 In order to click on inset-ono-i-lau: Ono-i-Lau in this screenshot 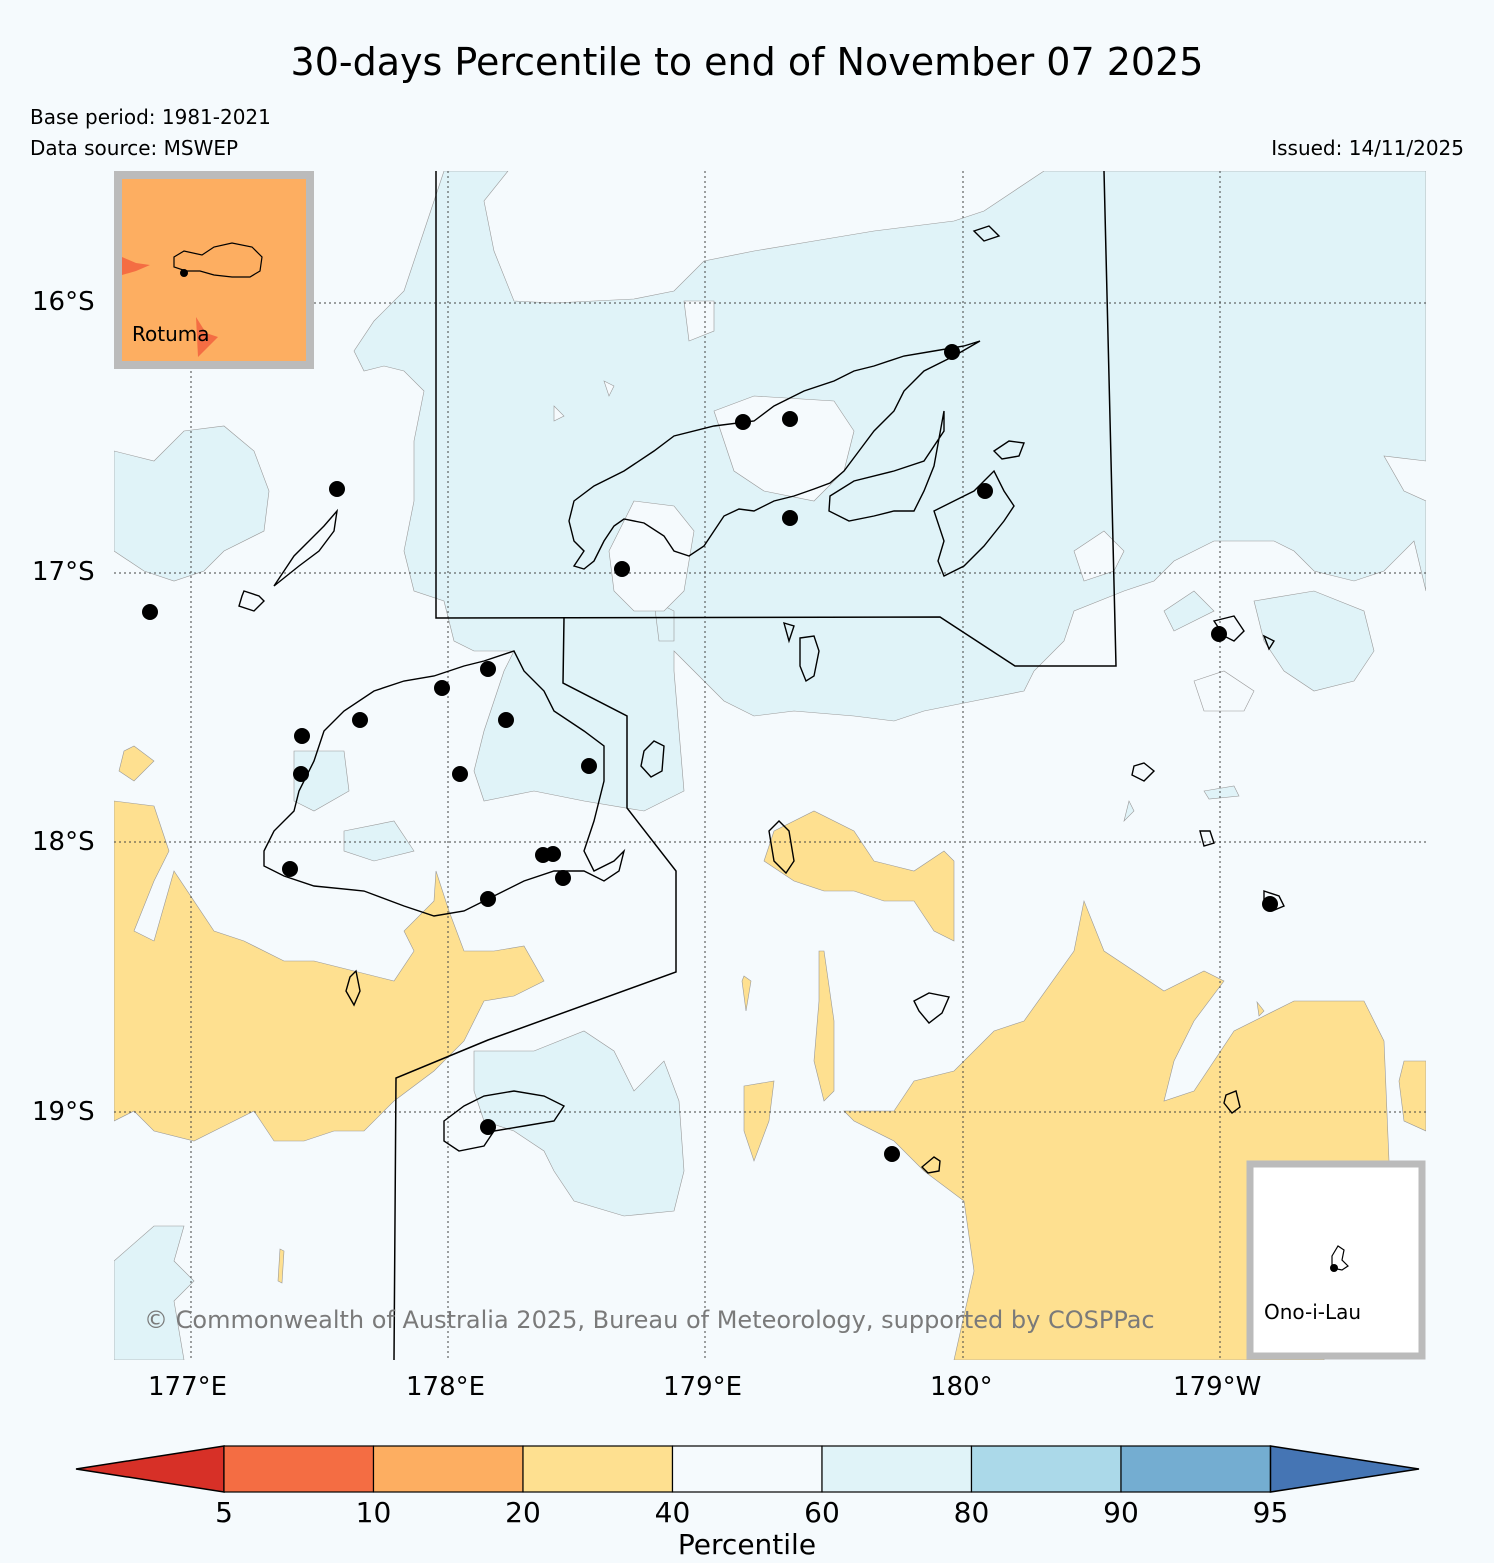, I will do `click(1336, 1260)`.